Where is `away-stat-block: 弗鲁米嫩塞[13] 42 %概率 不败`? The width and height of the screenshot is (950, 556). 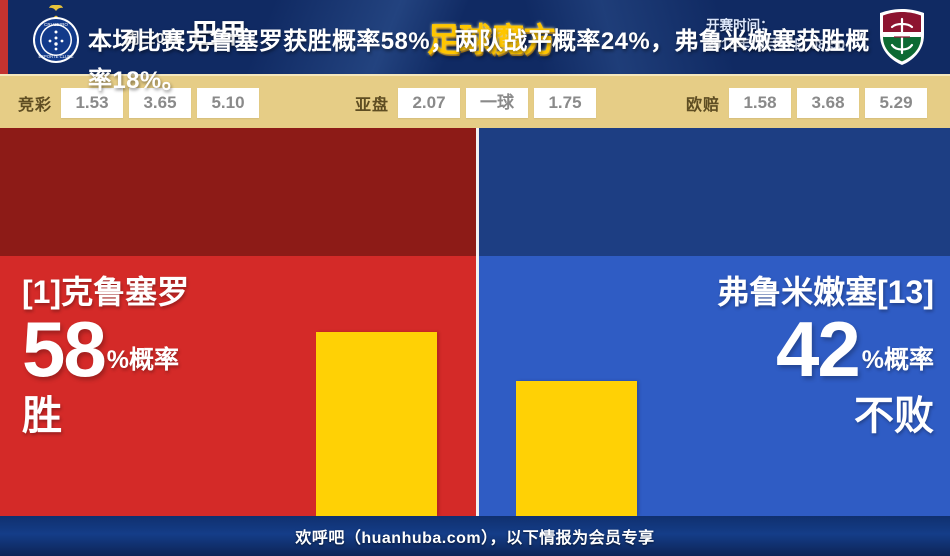 away-stat-block: 弗鲁米嫩塞[13] 42 %概率 不败 is located at coordinates (764, 356).